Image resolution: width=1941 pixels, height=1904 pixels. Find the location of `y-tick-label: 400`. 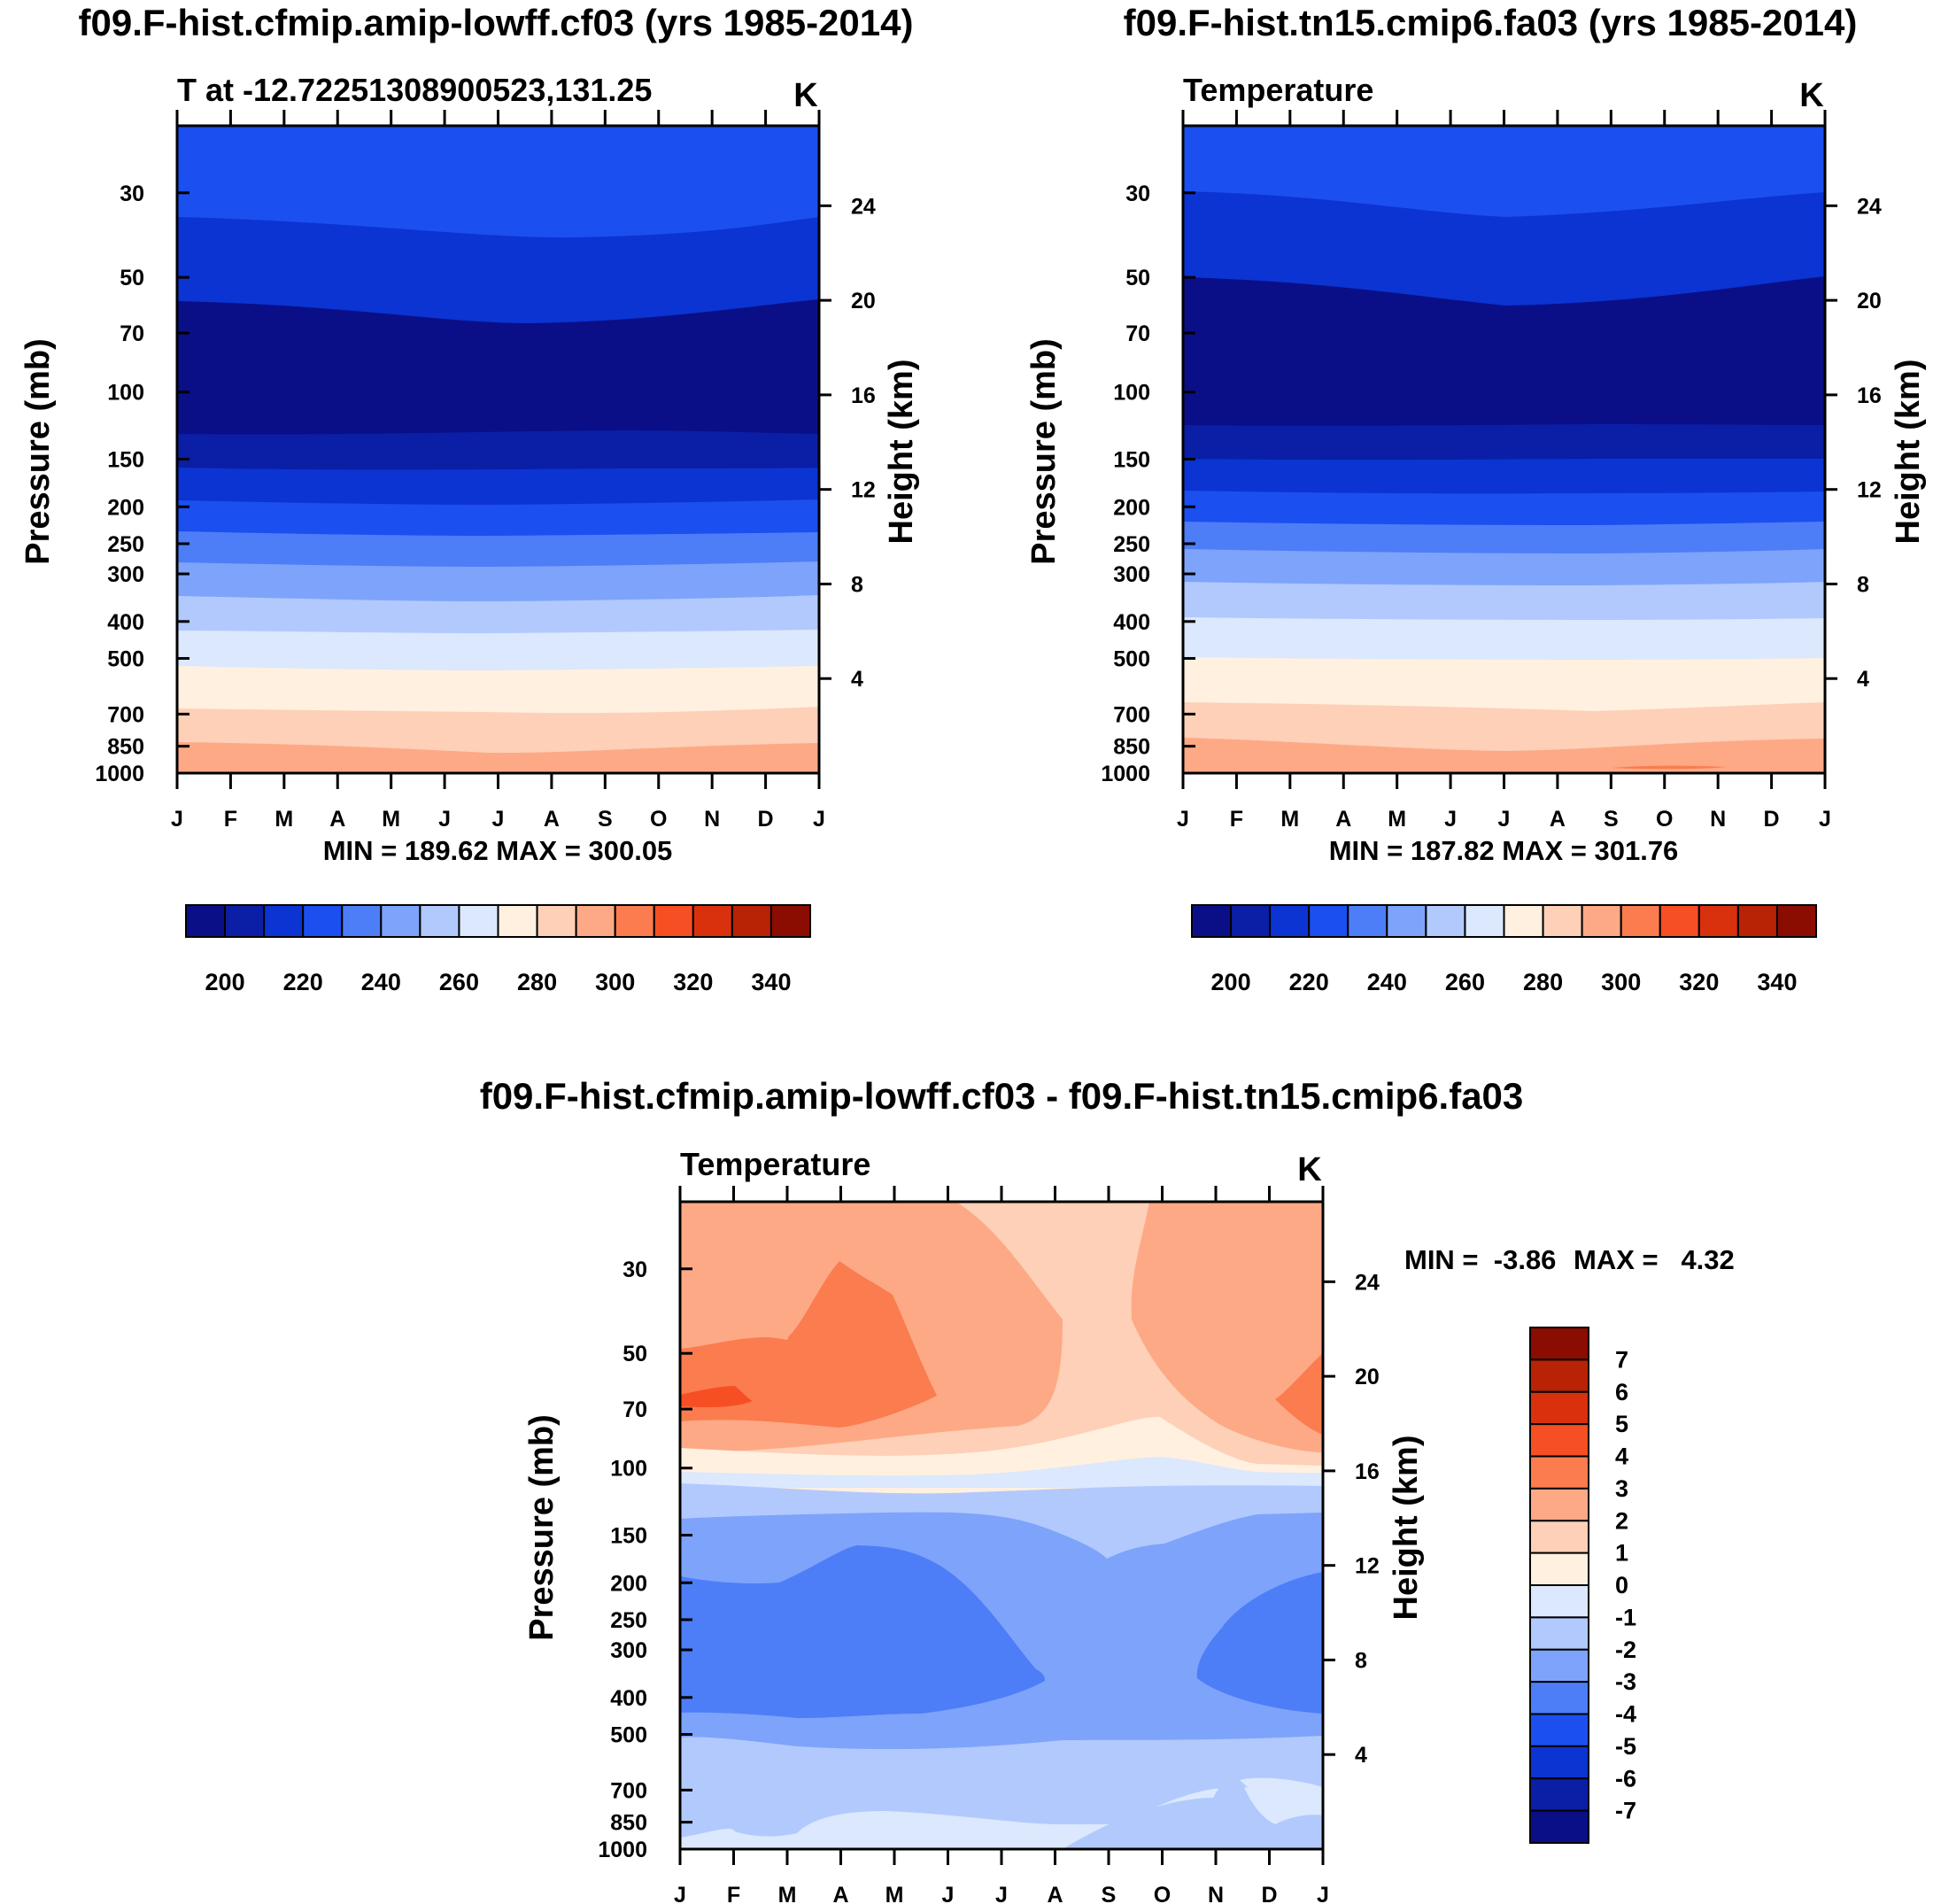

y-tick-label: 400 is located at coordinates (1131, 622).